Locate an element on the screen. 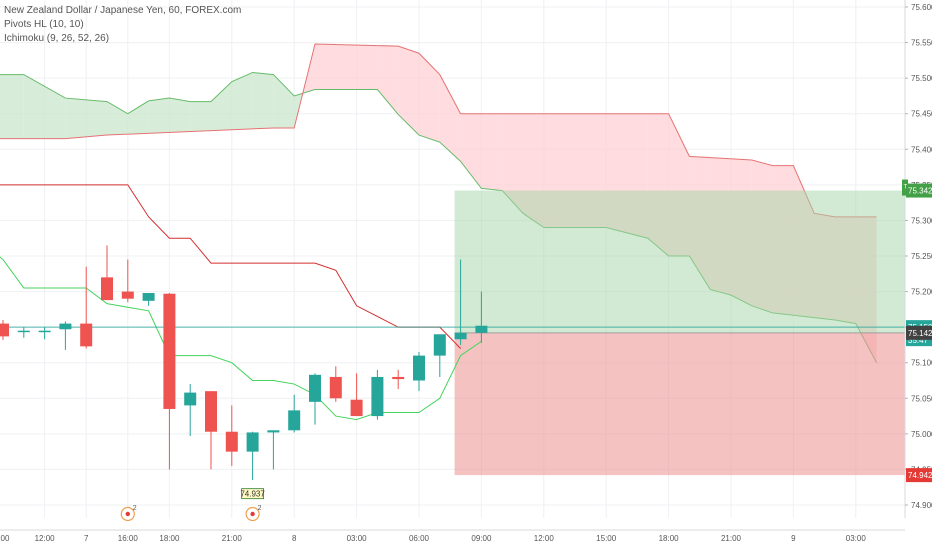  pivot-low-box is located at coordinates (253, 494).